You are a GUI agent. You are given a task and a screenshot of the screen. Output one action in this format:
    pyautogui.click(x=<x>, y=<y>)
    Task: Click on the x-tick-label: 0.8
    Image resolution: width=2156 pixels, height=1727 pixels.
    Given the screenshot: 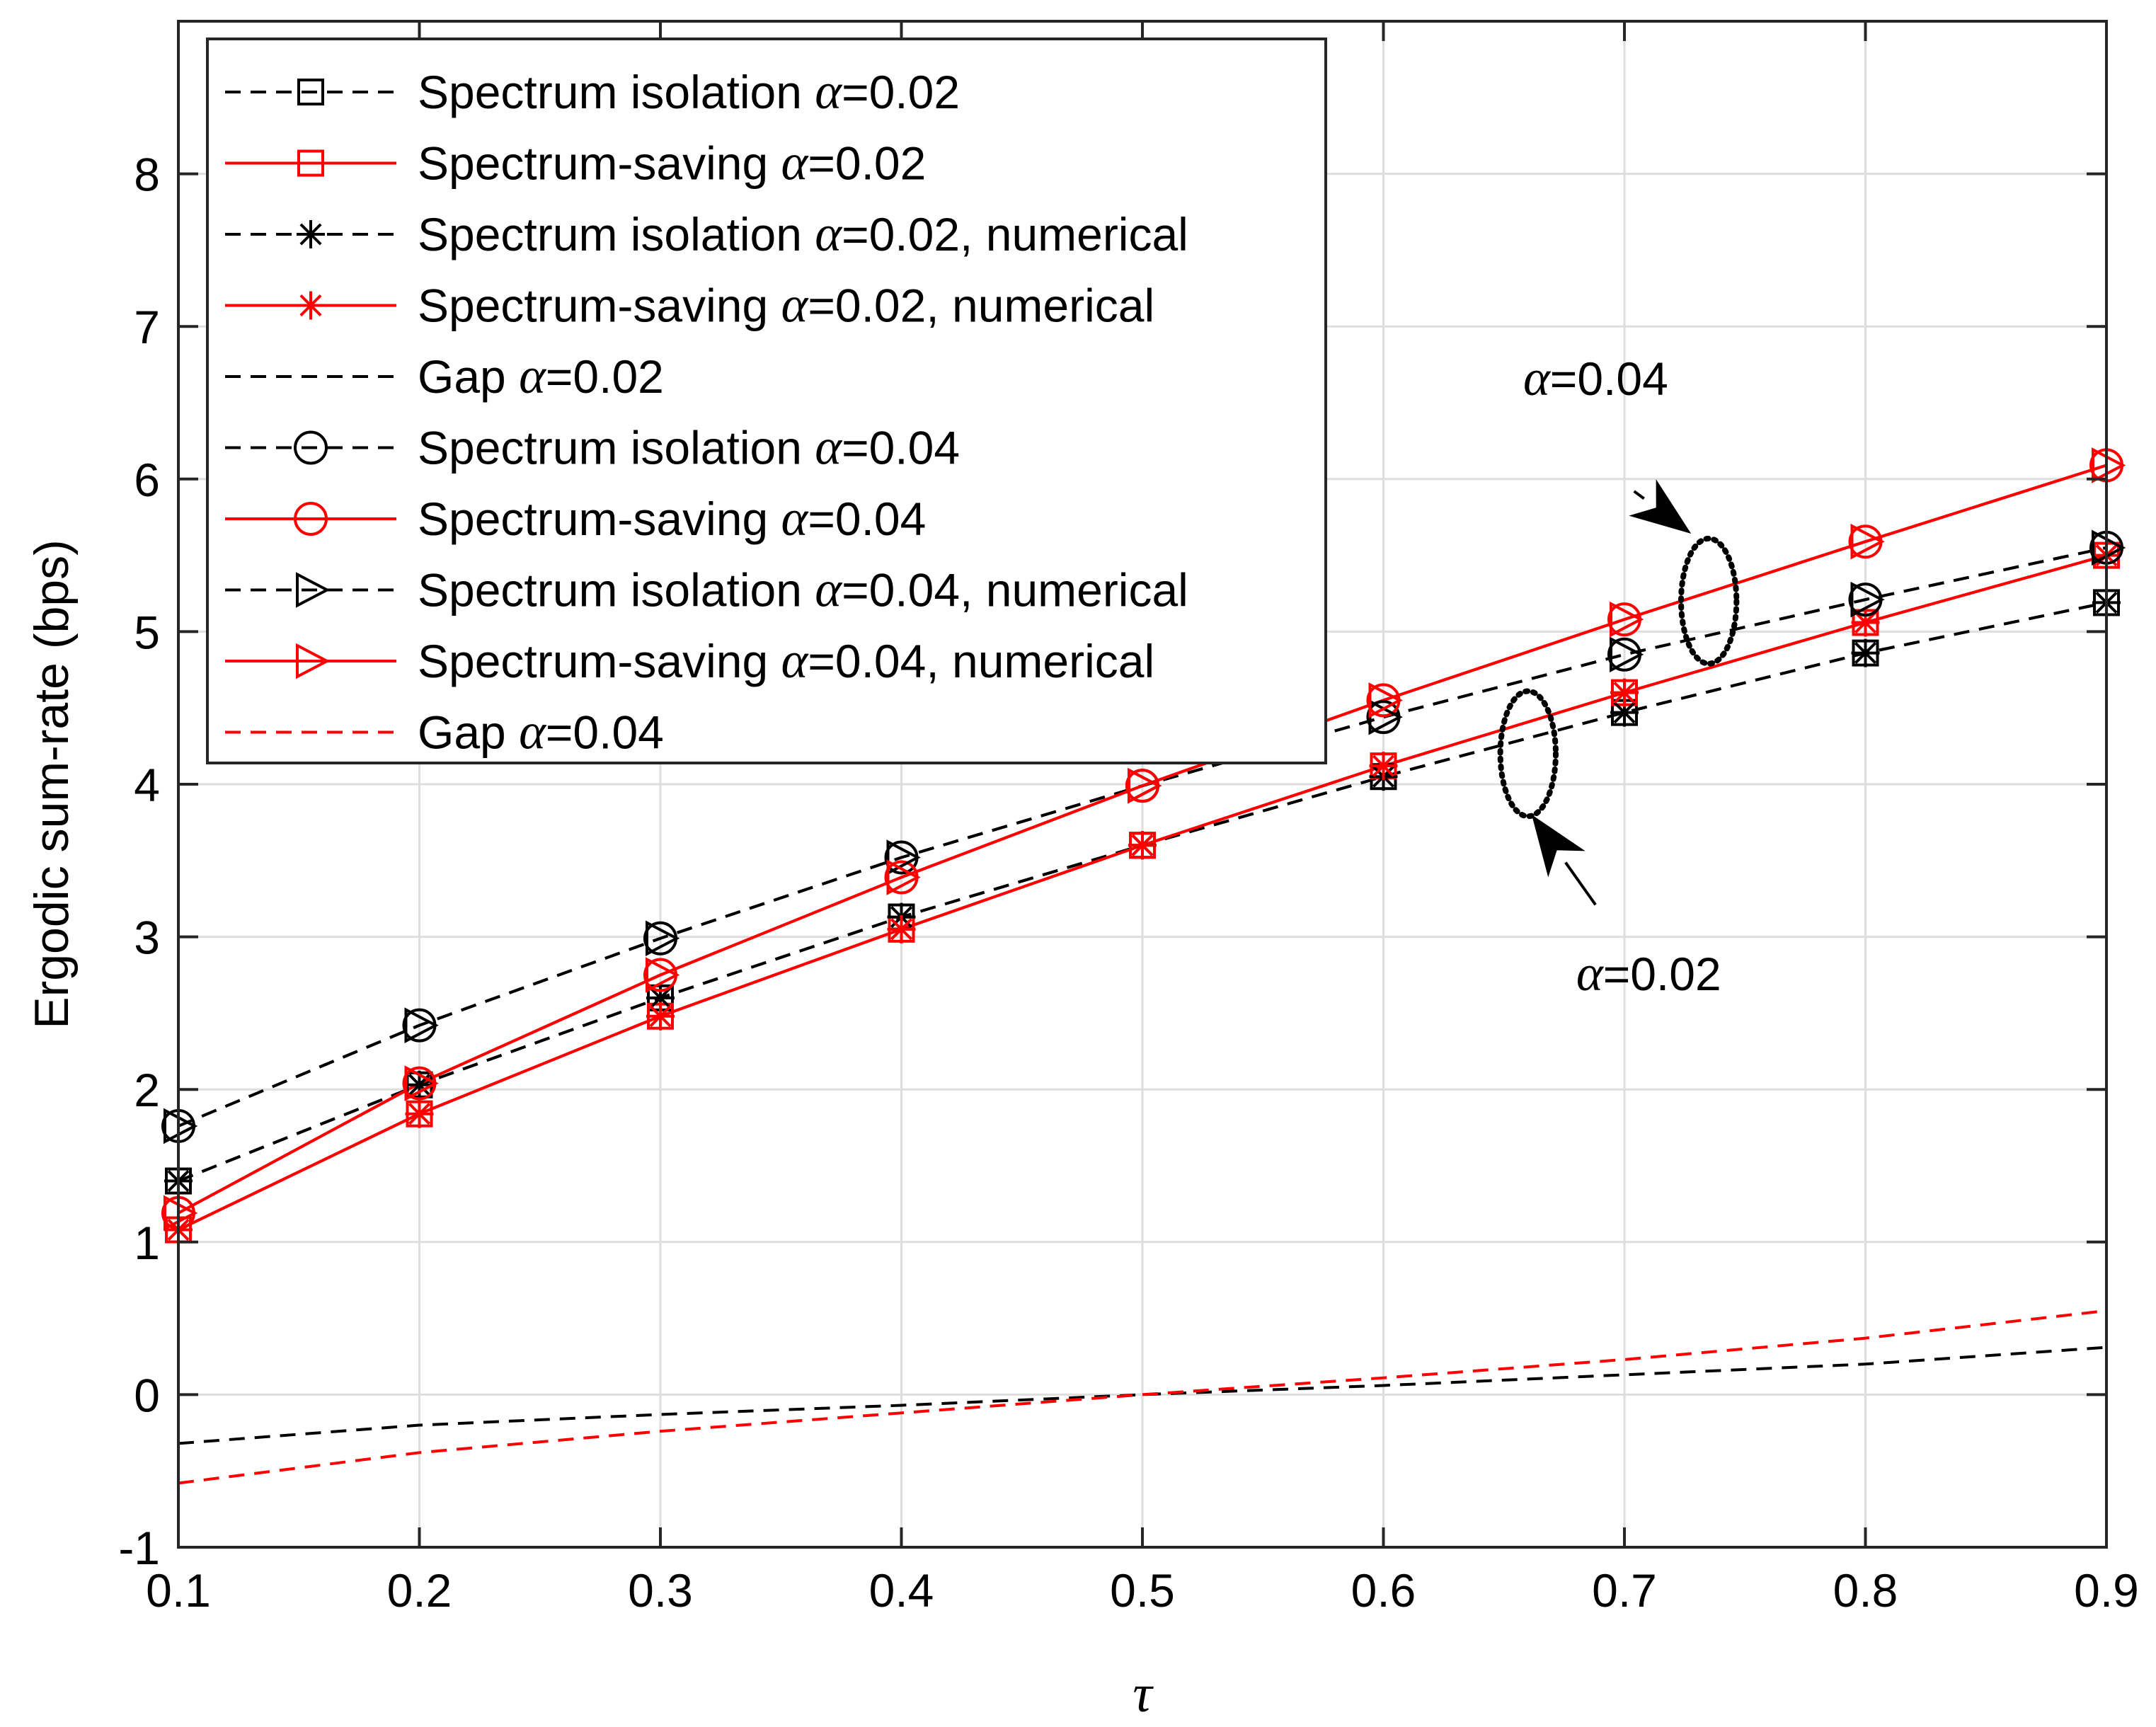 What is the action you would take?
    pyautogui.click(x=1865, y=1590)
    